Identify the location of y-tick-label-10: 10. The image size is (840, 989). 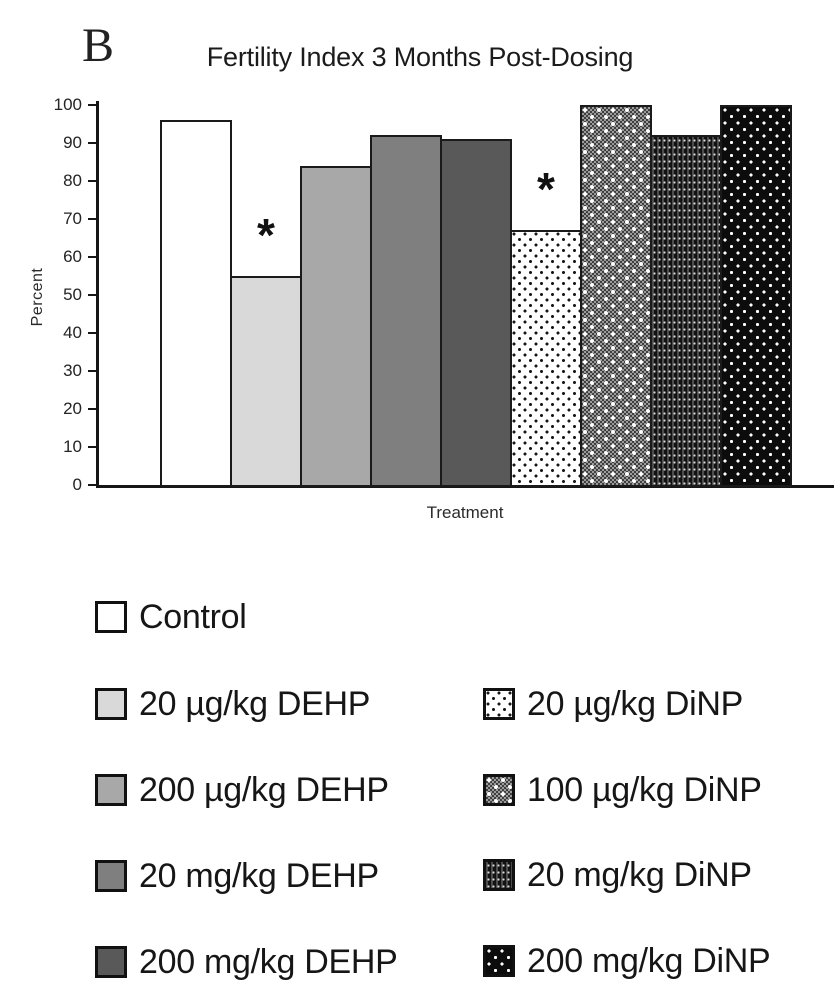
(72, 446).